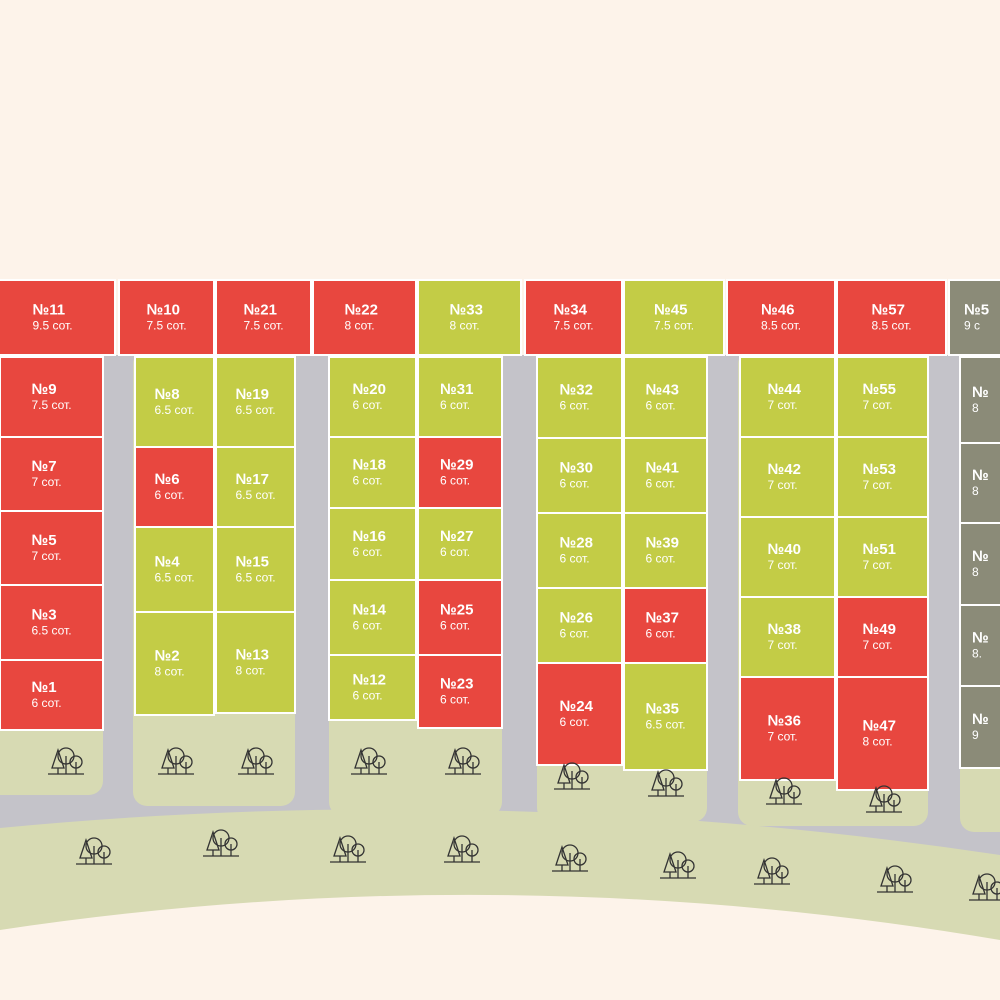 The width and height of the screenshot is (1000, 1000). What do you see at coordinates (252, 562) in the screenshot?
I see `plot-number: №15` at bounding box center [252, 562].